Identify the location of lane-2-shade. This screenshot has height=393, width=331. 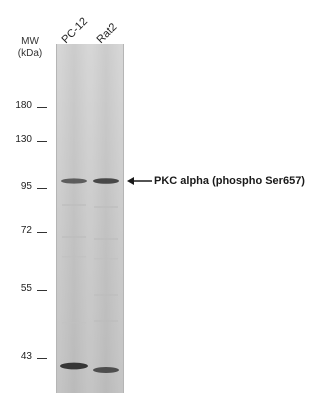
(106, 218).